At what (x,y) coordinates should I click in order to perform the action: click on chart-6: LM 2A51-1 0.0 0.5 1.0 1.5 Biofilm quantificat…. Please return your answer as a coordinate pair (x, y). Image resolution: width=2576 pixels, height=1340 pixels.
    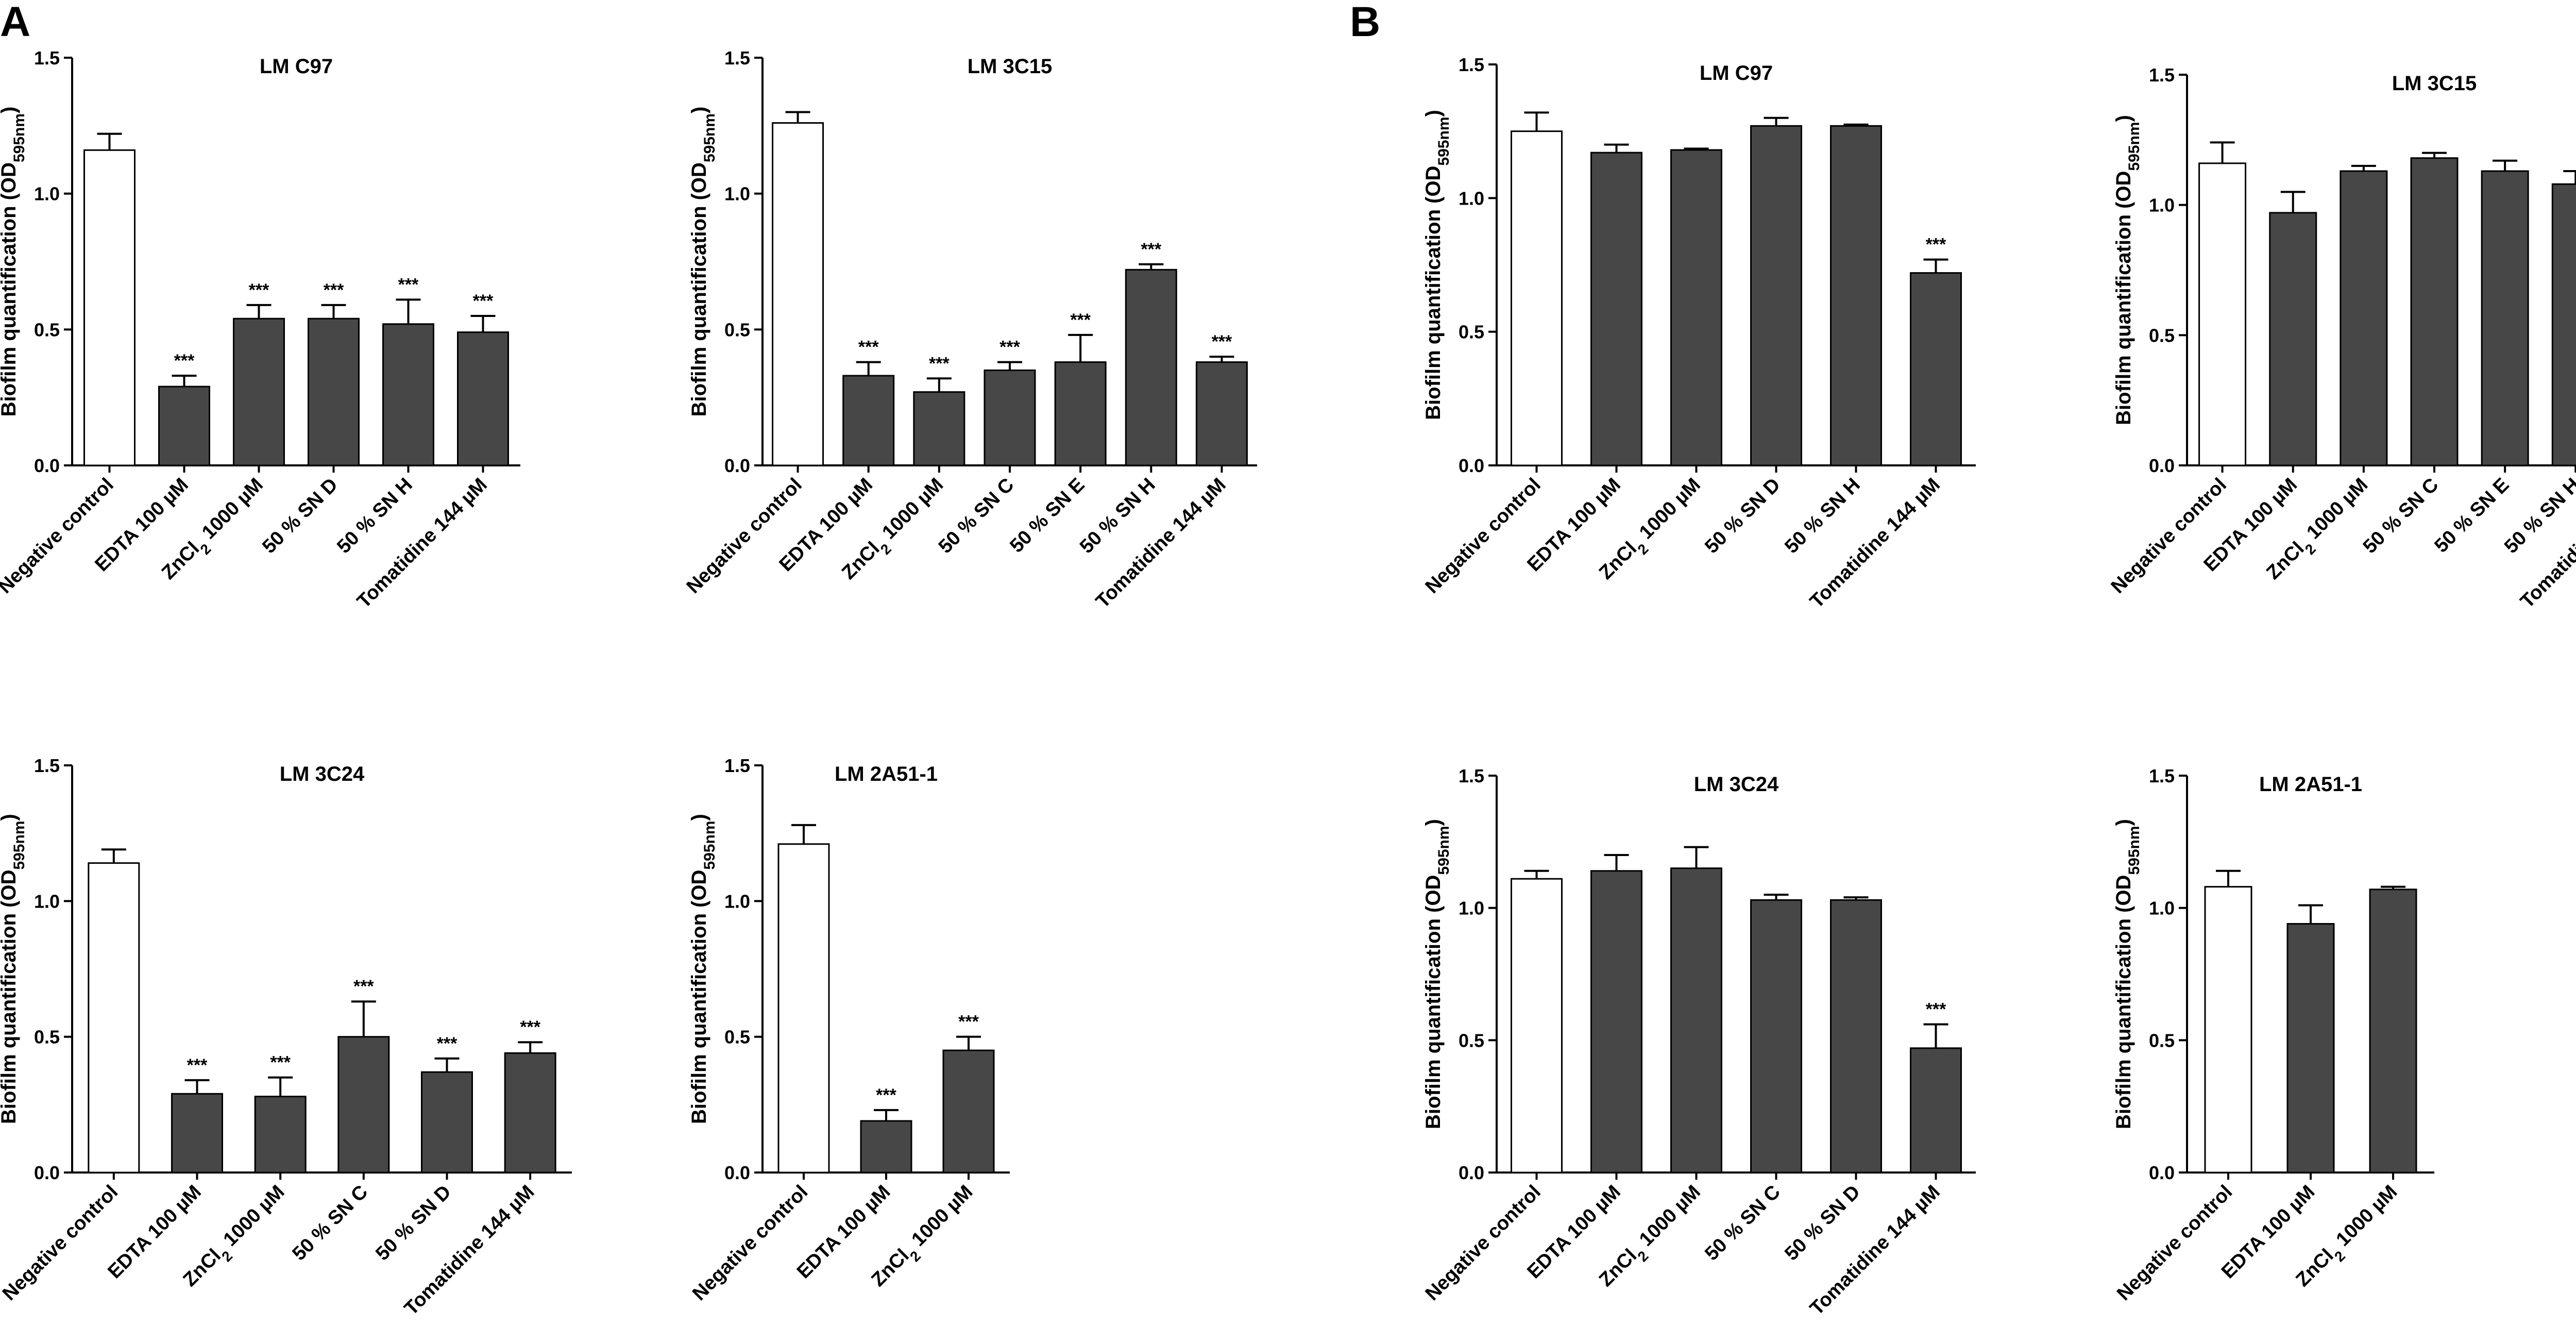
    Looking at the image, I should click on (849, 1030).